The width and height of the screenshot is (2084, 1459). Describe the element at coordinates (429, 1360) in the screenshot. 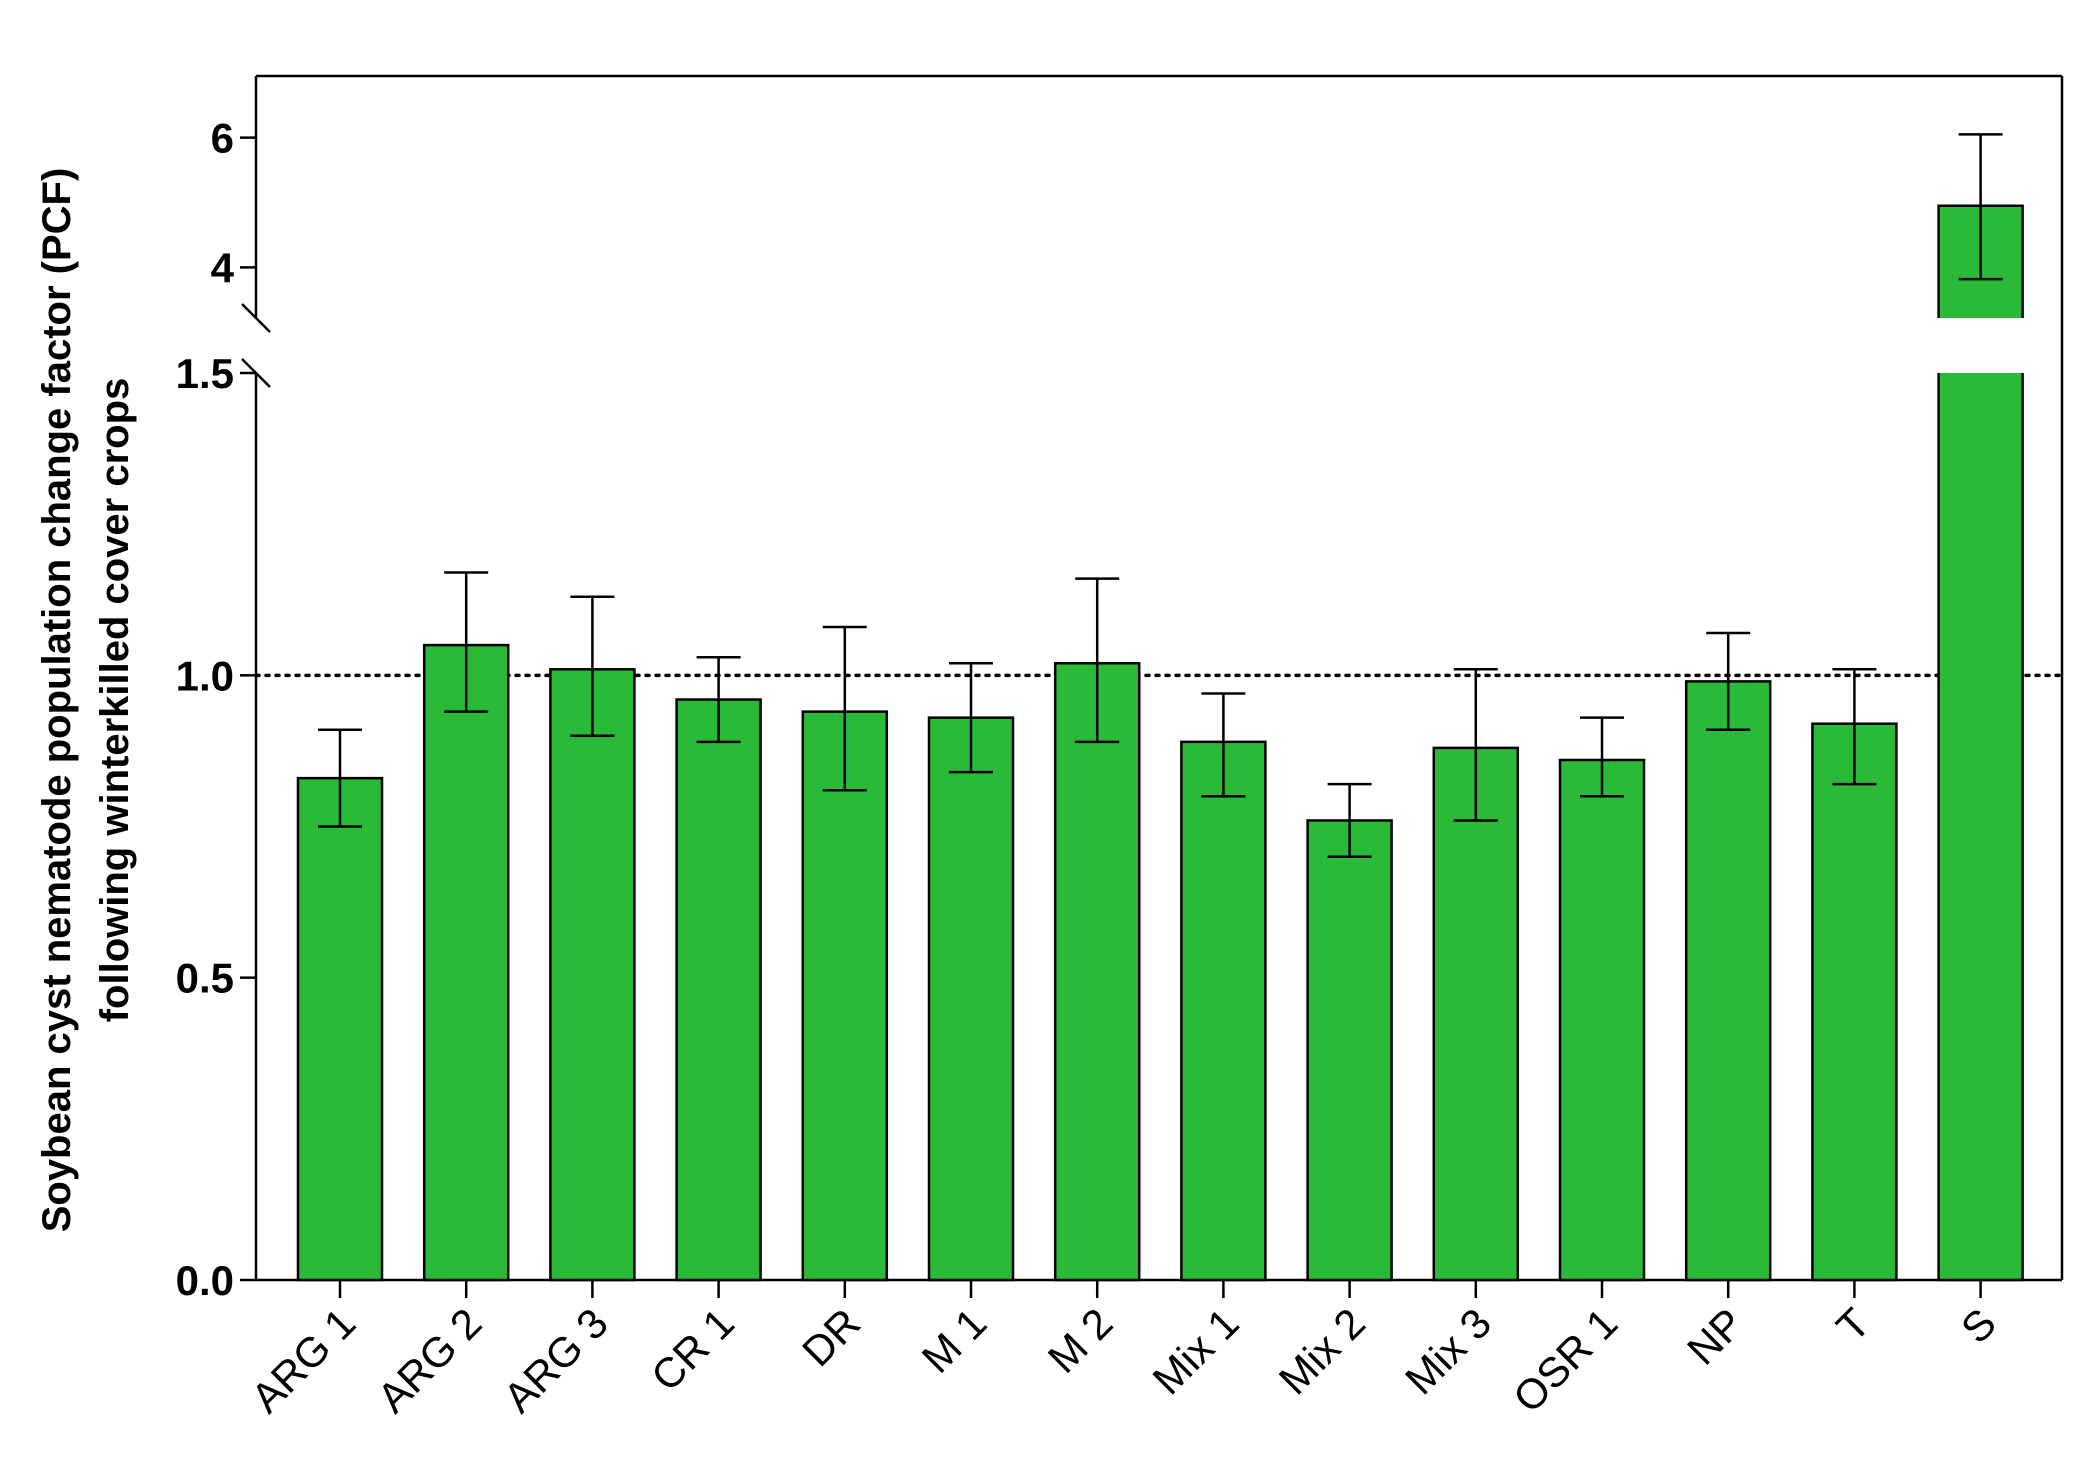

I see `x-tick-label: ARG 2` at that location.